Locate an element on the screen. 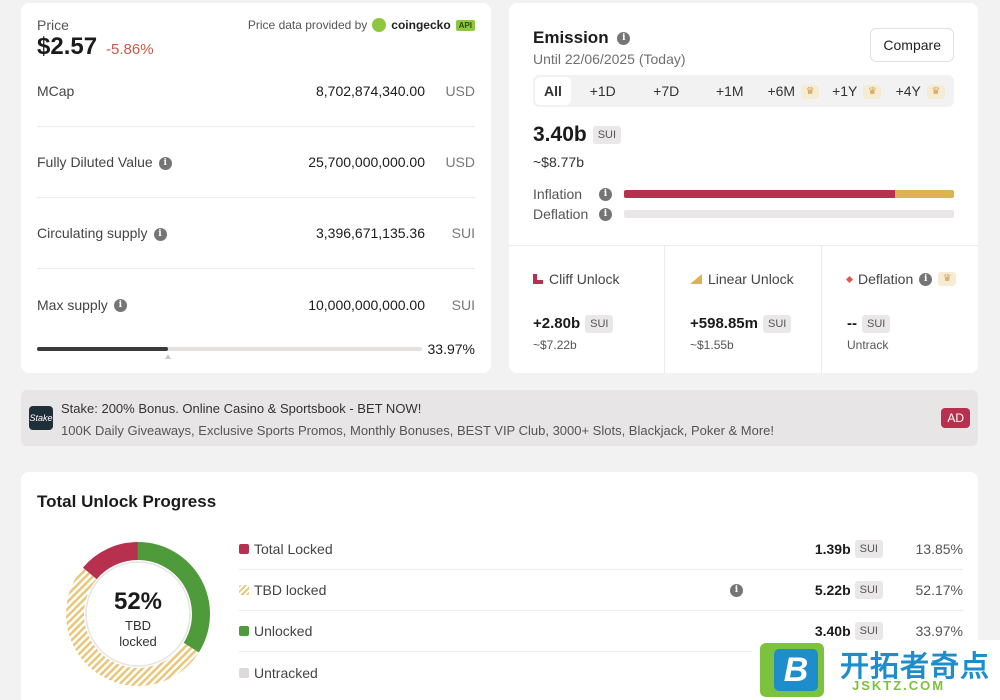  legend-percent: 13.85% is located at coordinates (939, 549).